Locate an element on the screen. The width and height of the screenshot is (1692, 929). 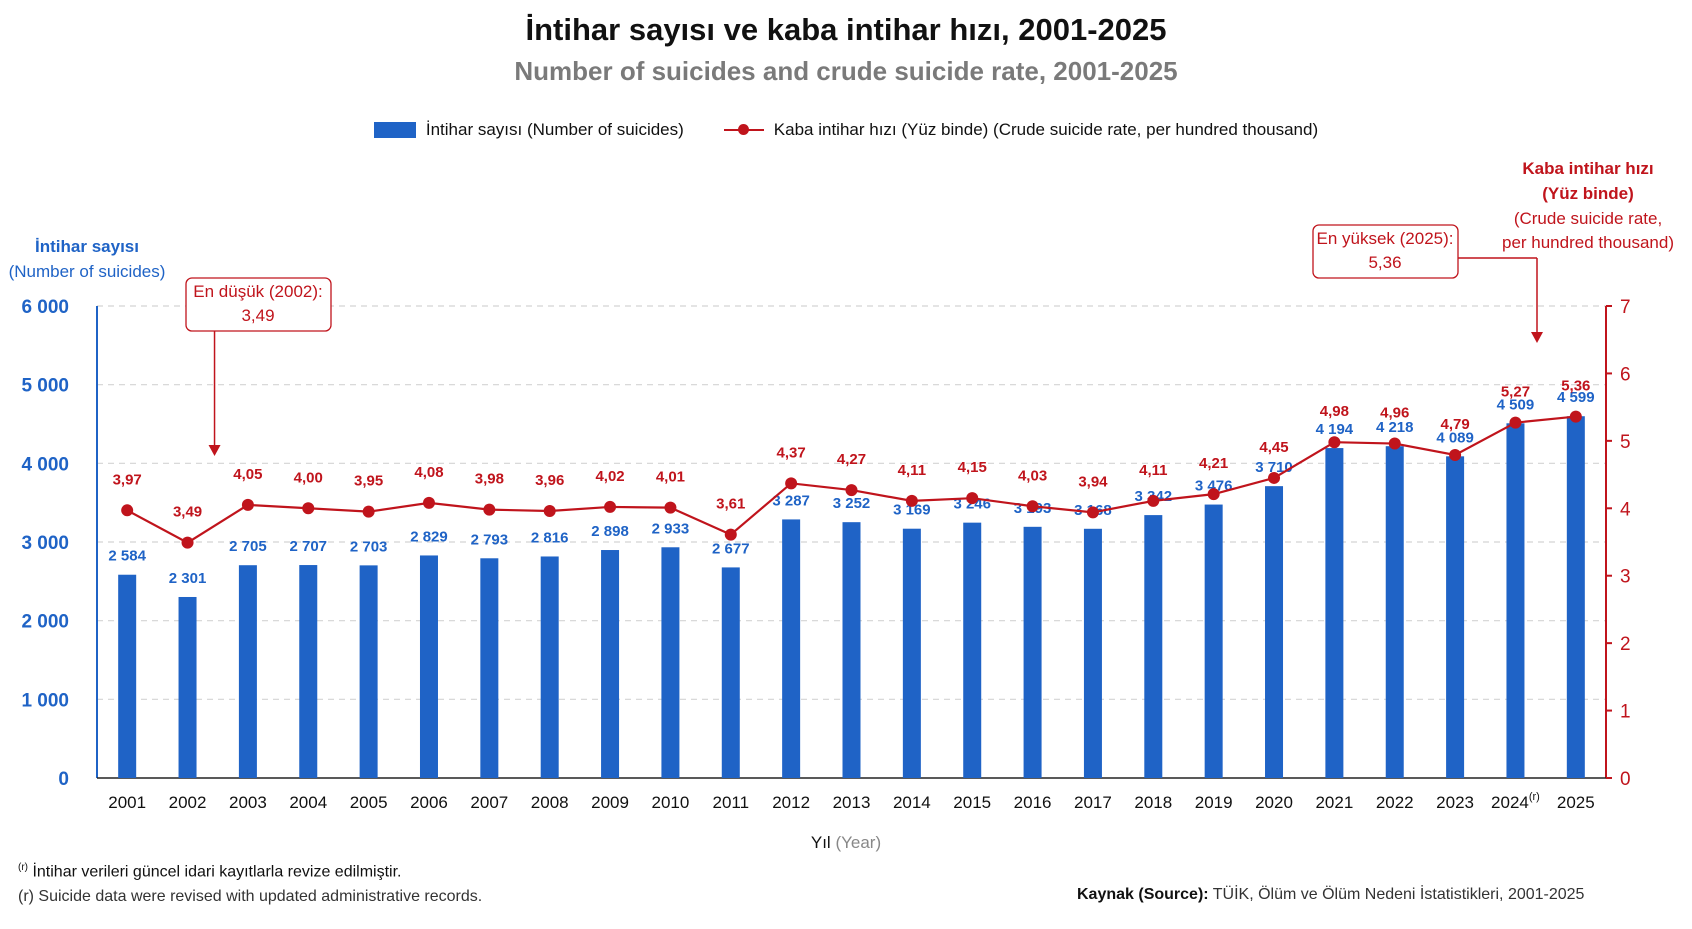
right-tick-label: 6 is located at coordinates (1625, 374).